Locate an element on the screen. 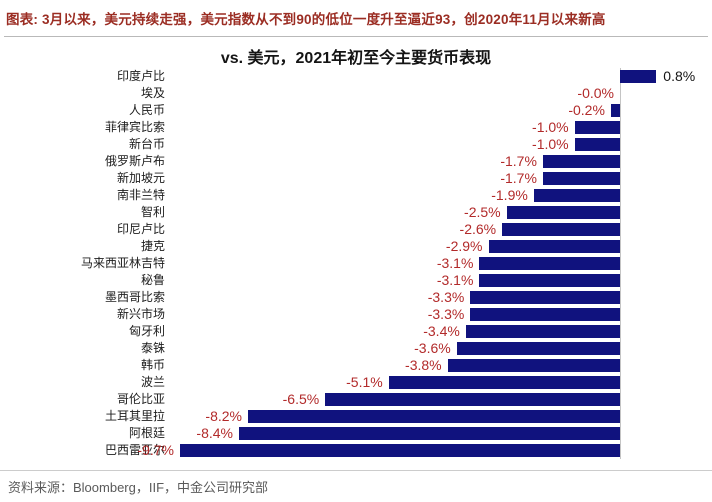 This screenshot has height=502, width=712. category-label: 匈牙利 is located at coordinates (146, 331).